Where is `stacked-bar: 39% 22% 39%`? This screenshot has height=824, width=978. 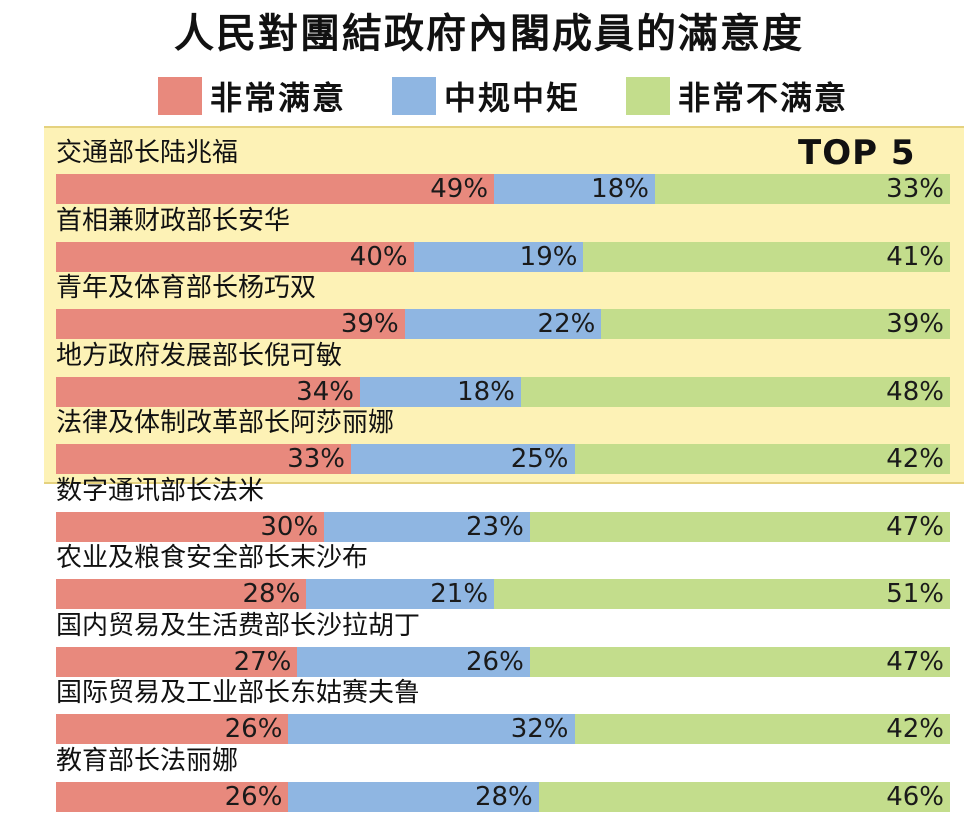
stacked-bar: 39% 22% 39% is located at coordinates (503, 324).